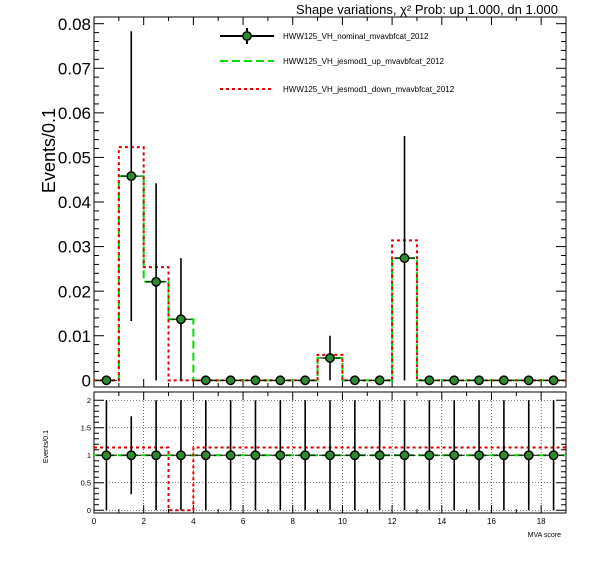  Describe the element at coordinates (94, 521) in the screenshot. I see `x-tick-label: 0` at that location.